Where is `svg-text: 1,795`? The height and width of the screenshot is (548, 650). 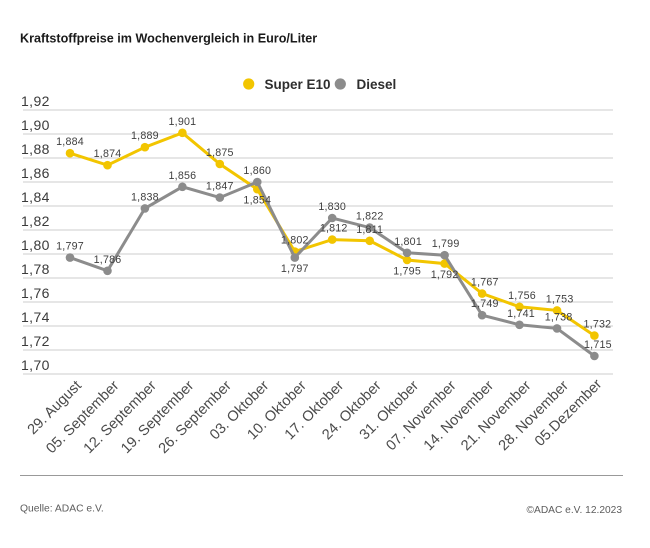
svg-text: 1,795 is located at coordinates (407, 272).